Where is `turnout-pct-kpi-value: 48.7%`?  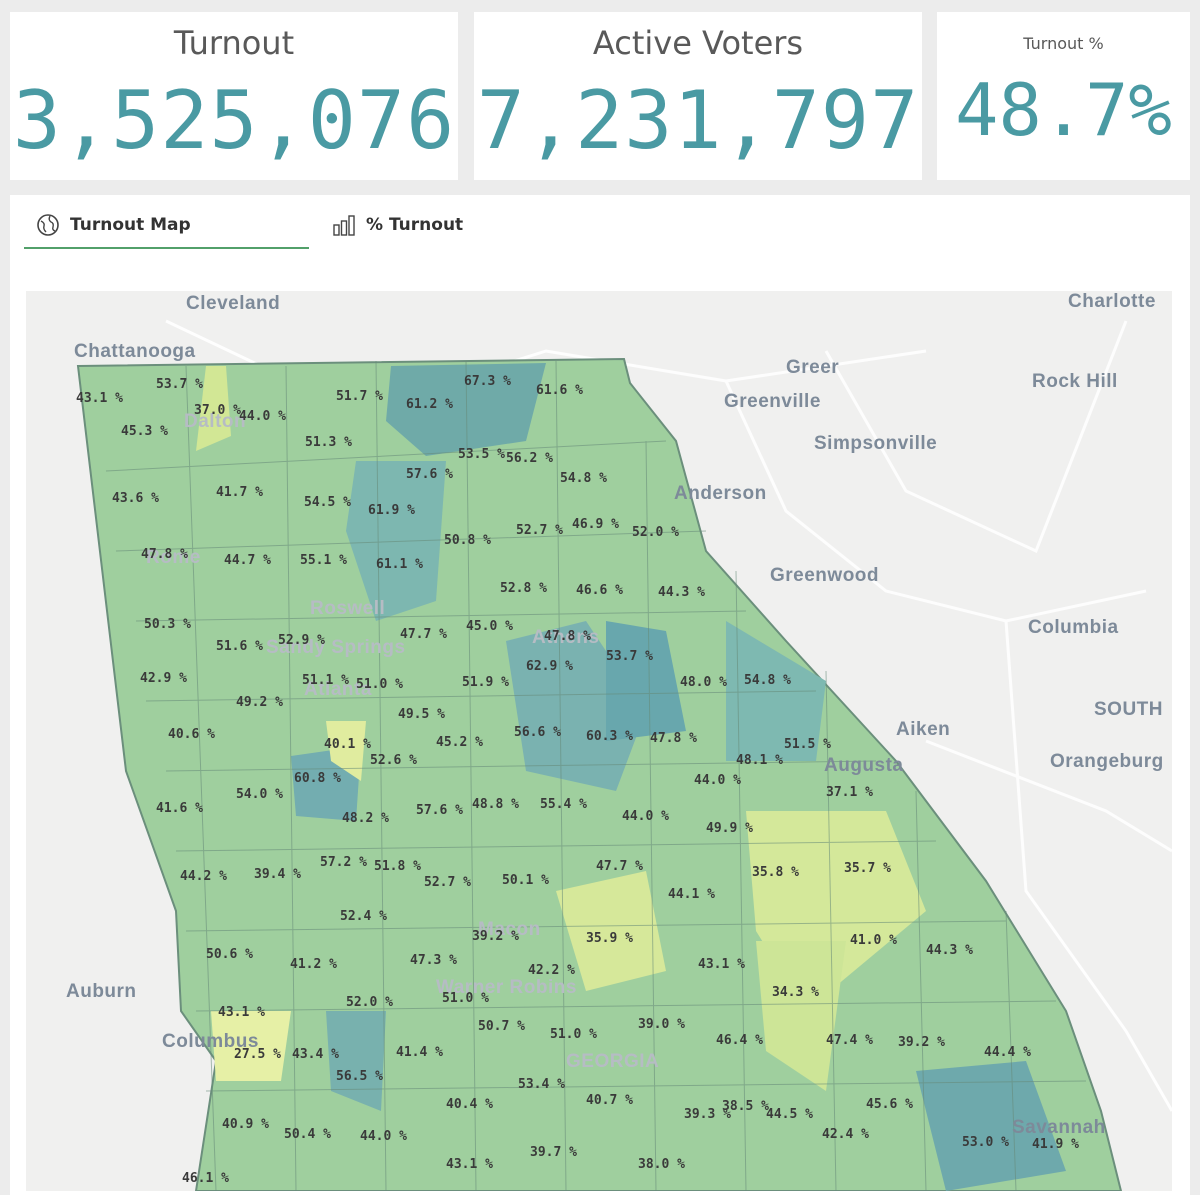
turnout-pct-kpi-value: 48.7% is located at coordinates (1063, 110).